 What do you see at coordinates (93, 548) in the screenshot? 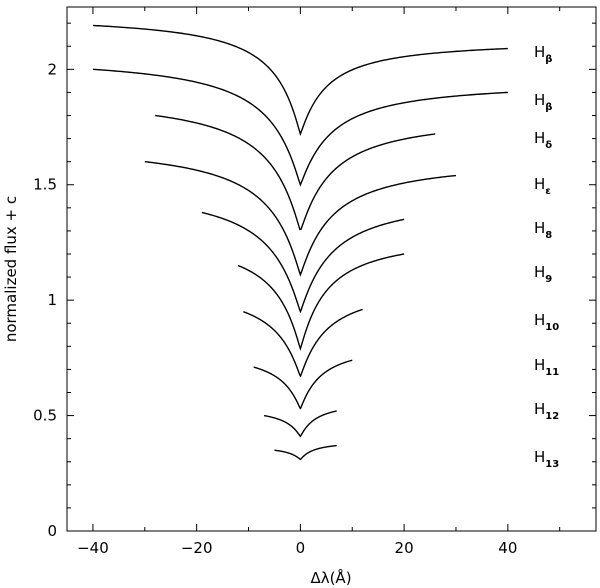
I see `x-tick-label: −40` at bounding box center [93, 548].